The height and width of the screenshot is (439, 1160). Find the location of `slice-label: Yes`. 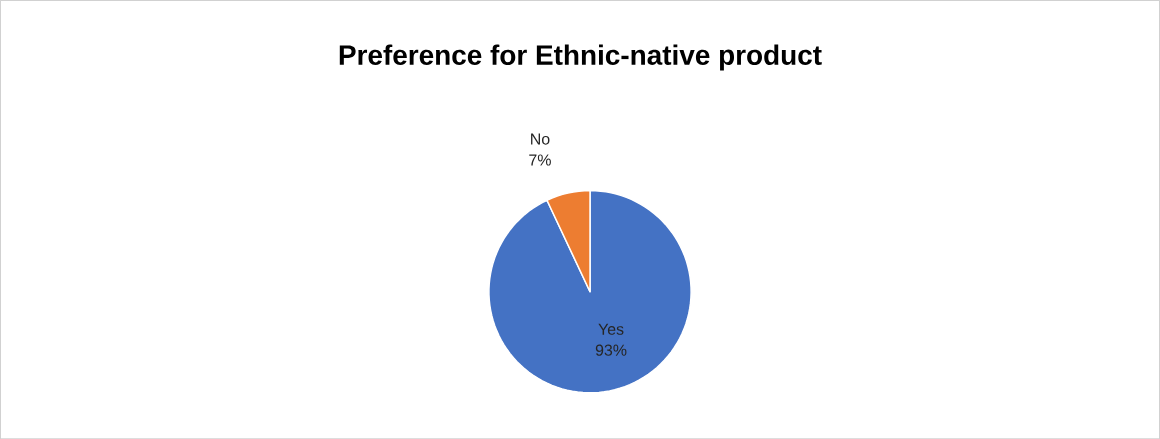

slice-label: Yes is located at coordinates (611, 329).